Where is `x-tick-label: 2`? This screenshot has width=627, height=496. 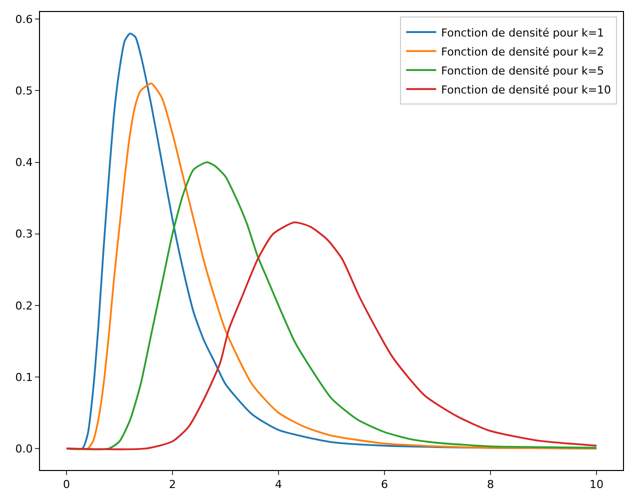
x-tick-label: 2 is located at coordinates (172, 485).